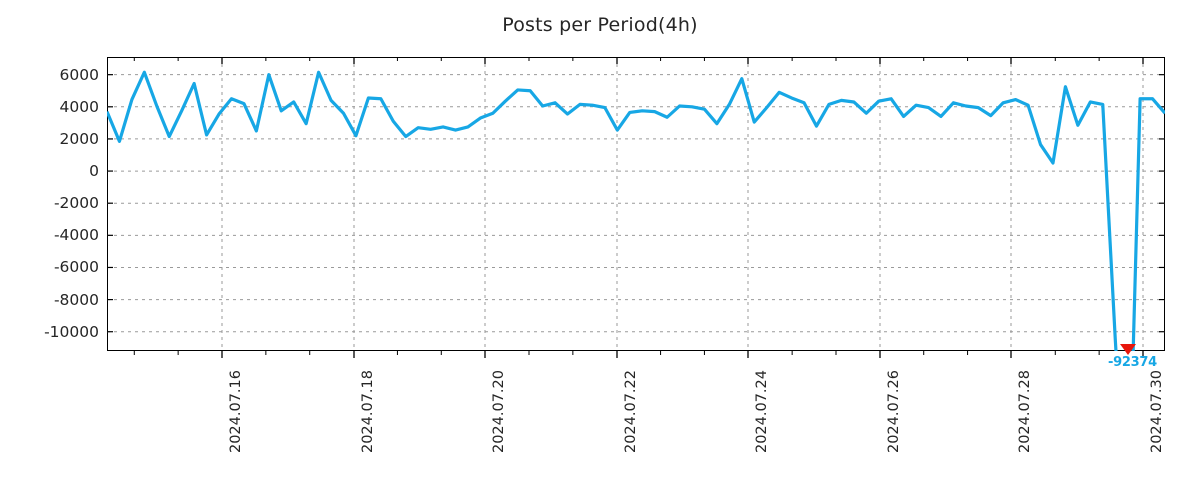 This screenshot has width=1200, height=500. I want to click on y-tick-label: -4000, so click(76, 235).